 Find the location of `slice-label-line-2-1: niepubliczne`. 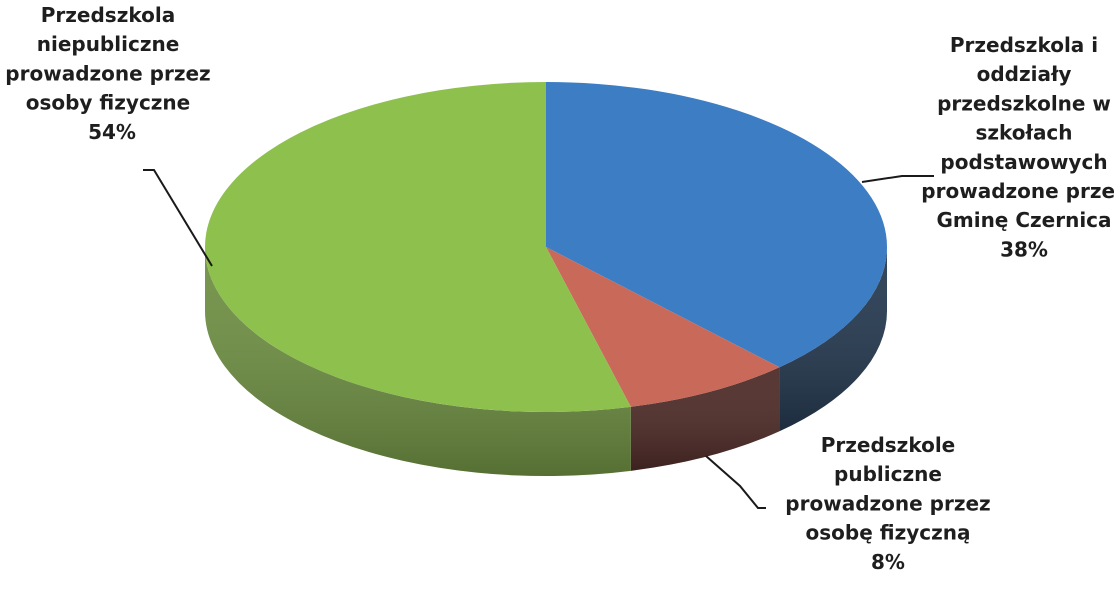

slice-label-line-2-1: niepubliczne is located at coordinates (108, 44).